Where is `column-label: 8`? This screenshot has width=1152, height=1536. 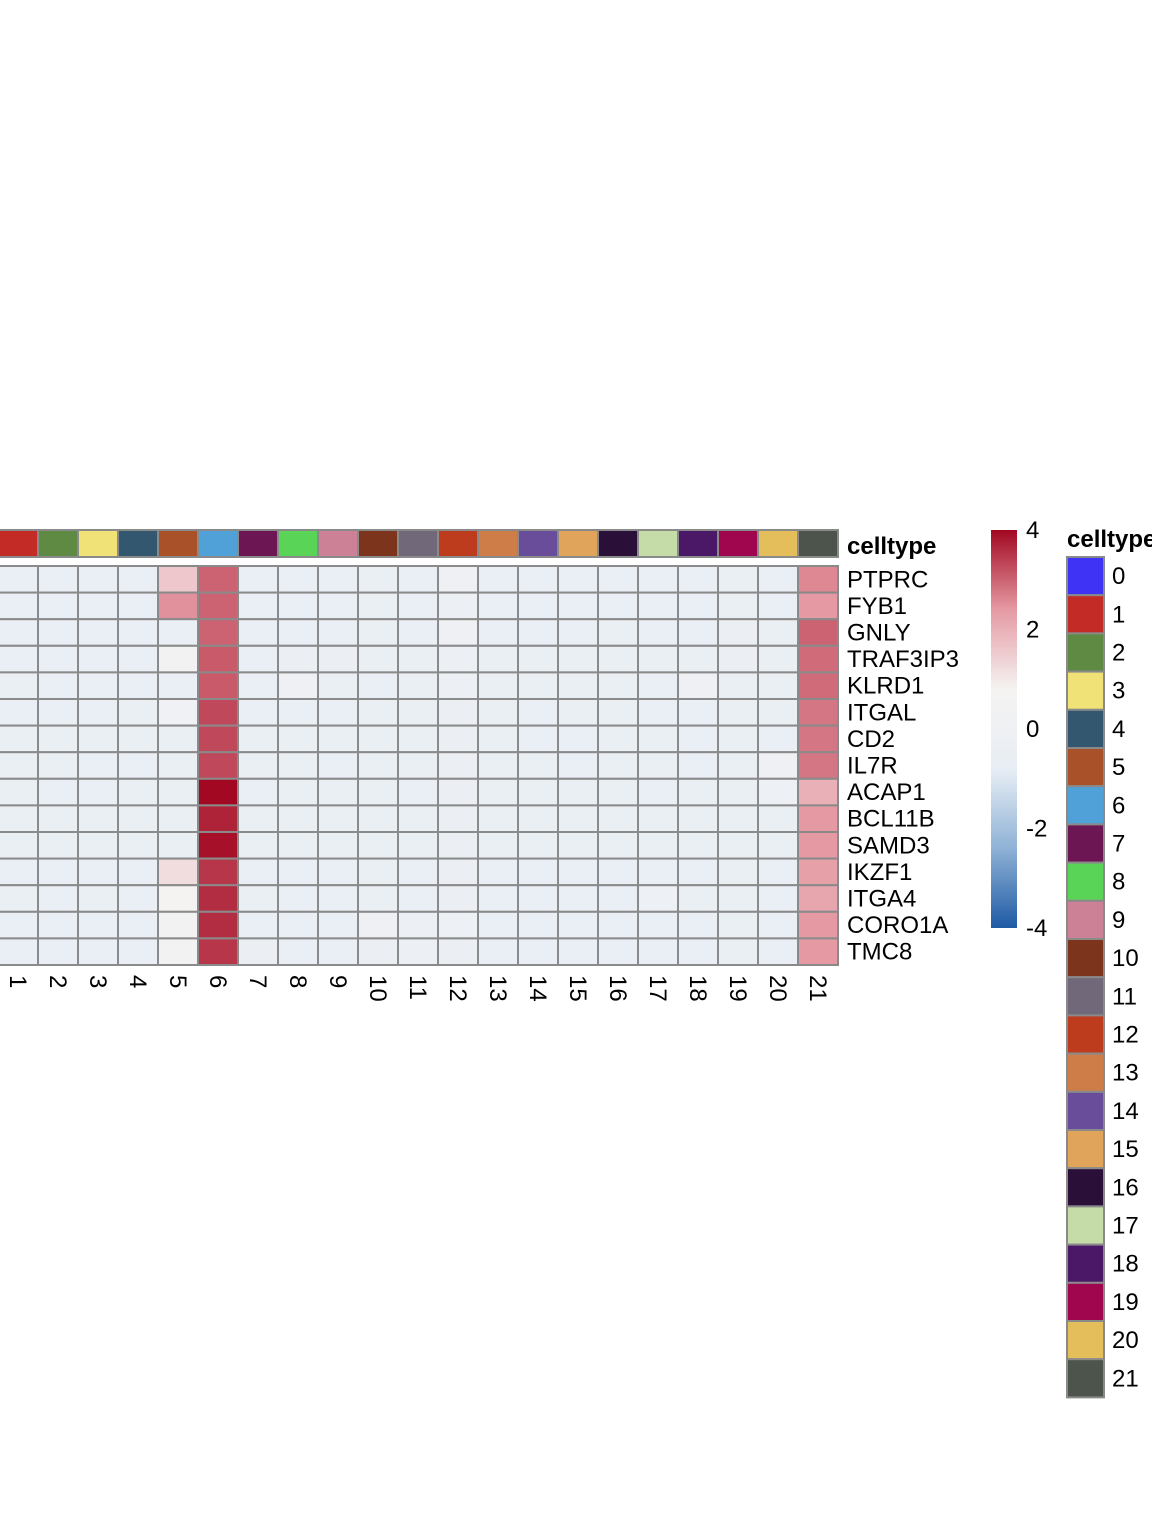 column-label: 8 is located at coordinates (297, 981).